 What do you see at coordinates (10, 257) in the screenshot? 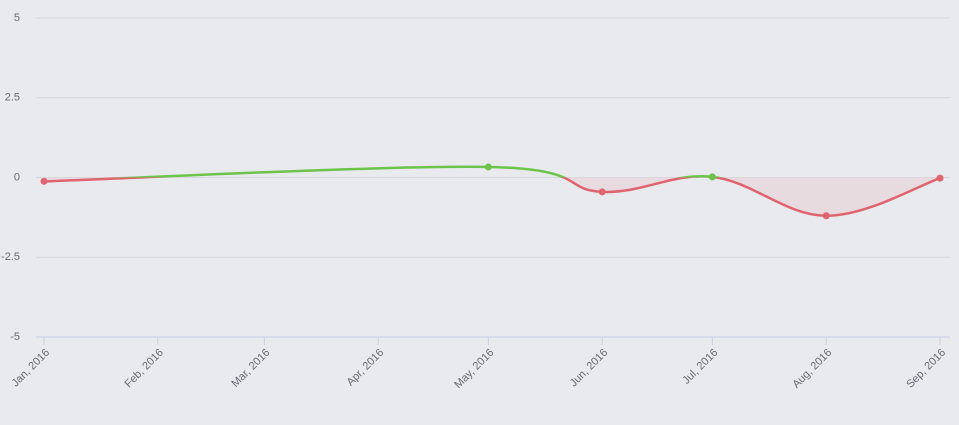
I see `y-tick-label: -2.5` at bounding box center [10, 257].